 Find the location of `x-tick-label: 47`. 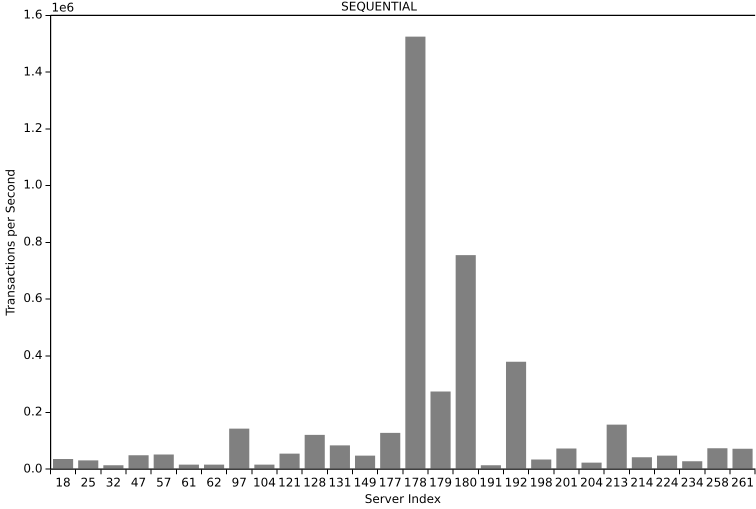

x-tick-label: 47 is located at coordinates (138, 483).